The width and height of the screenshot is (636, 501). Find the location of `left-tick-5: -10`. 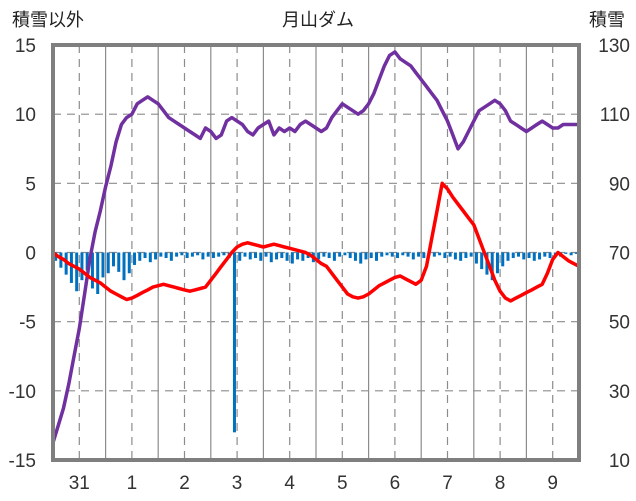

left-tick-5: -10 is located at coordinates (22, 392).